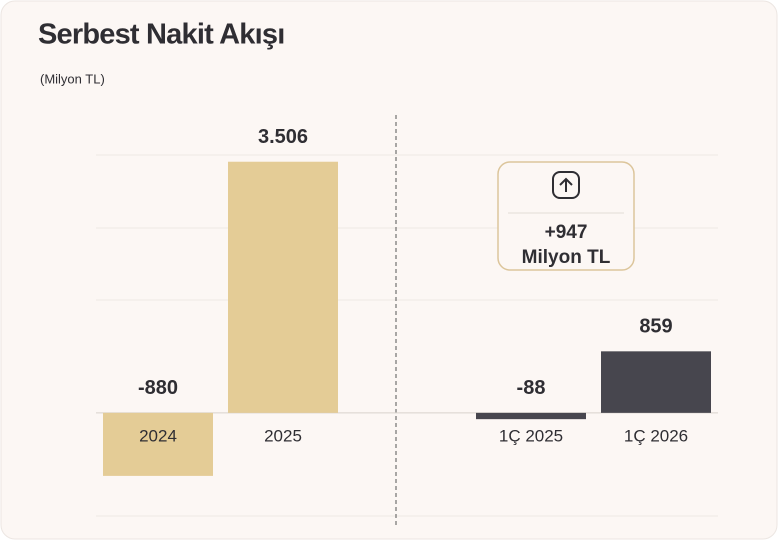  Describe the element at coordinates (531, 435) in the screenshot. I see `x-tick-label: 1Ç 2025` at that location.